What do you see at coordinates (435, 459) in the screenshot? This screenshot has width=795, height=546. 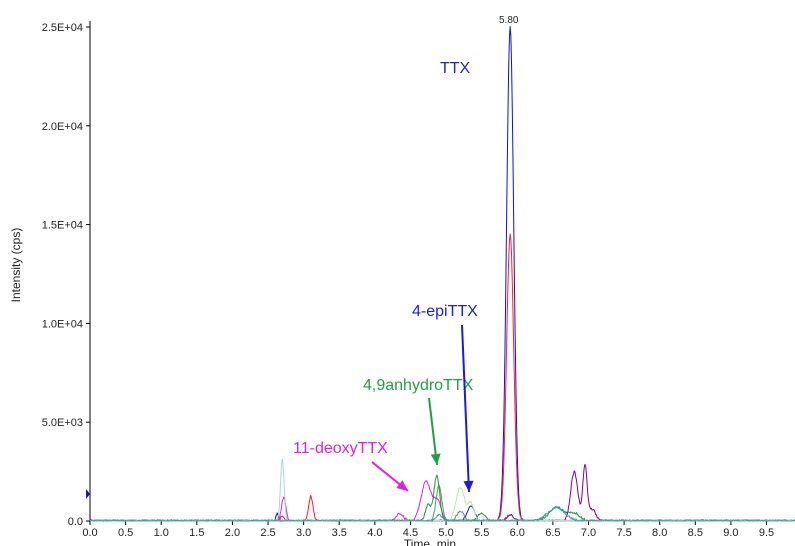 I see `anhydrottx-arrow-head` at bounding box center [435, 459].